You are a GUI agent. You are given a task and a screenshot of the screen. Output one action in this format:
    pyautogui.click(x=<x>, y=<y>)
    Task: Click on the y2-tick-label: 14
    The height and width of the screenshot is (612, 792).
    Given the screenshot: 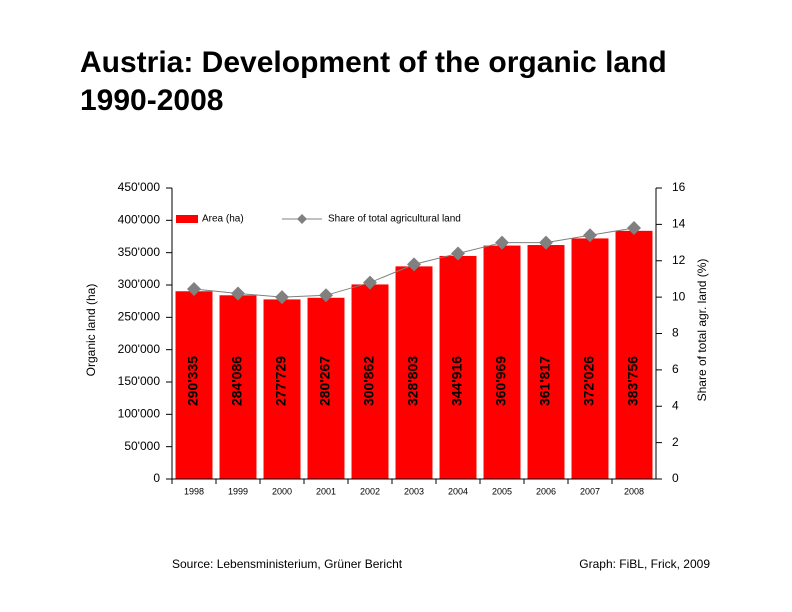 What is the action you would take?
    pyautogui.click(x=679, y=224)
    